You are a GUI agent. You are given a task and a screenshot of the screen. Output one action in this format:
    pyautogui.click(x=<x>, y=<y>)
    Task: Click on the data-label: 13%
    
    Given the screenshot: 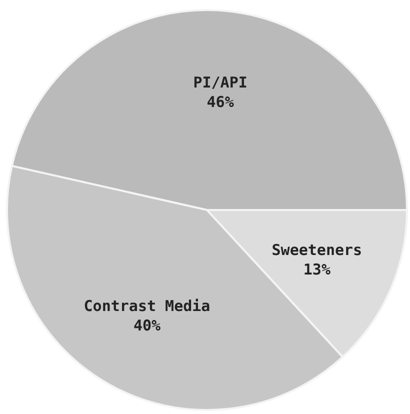 What is the action you would take?
    pyautogui.click(x=316, y=269)
    